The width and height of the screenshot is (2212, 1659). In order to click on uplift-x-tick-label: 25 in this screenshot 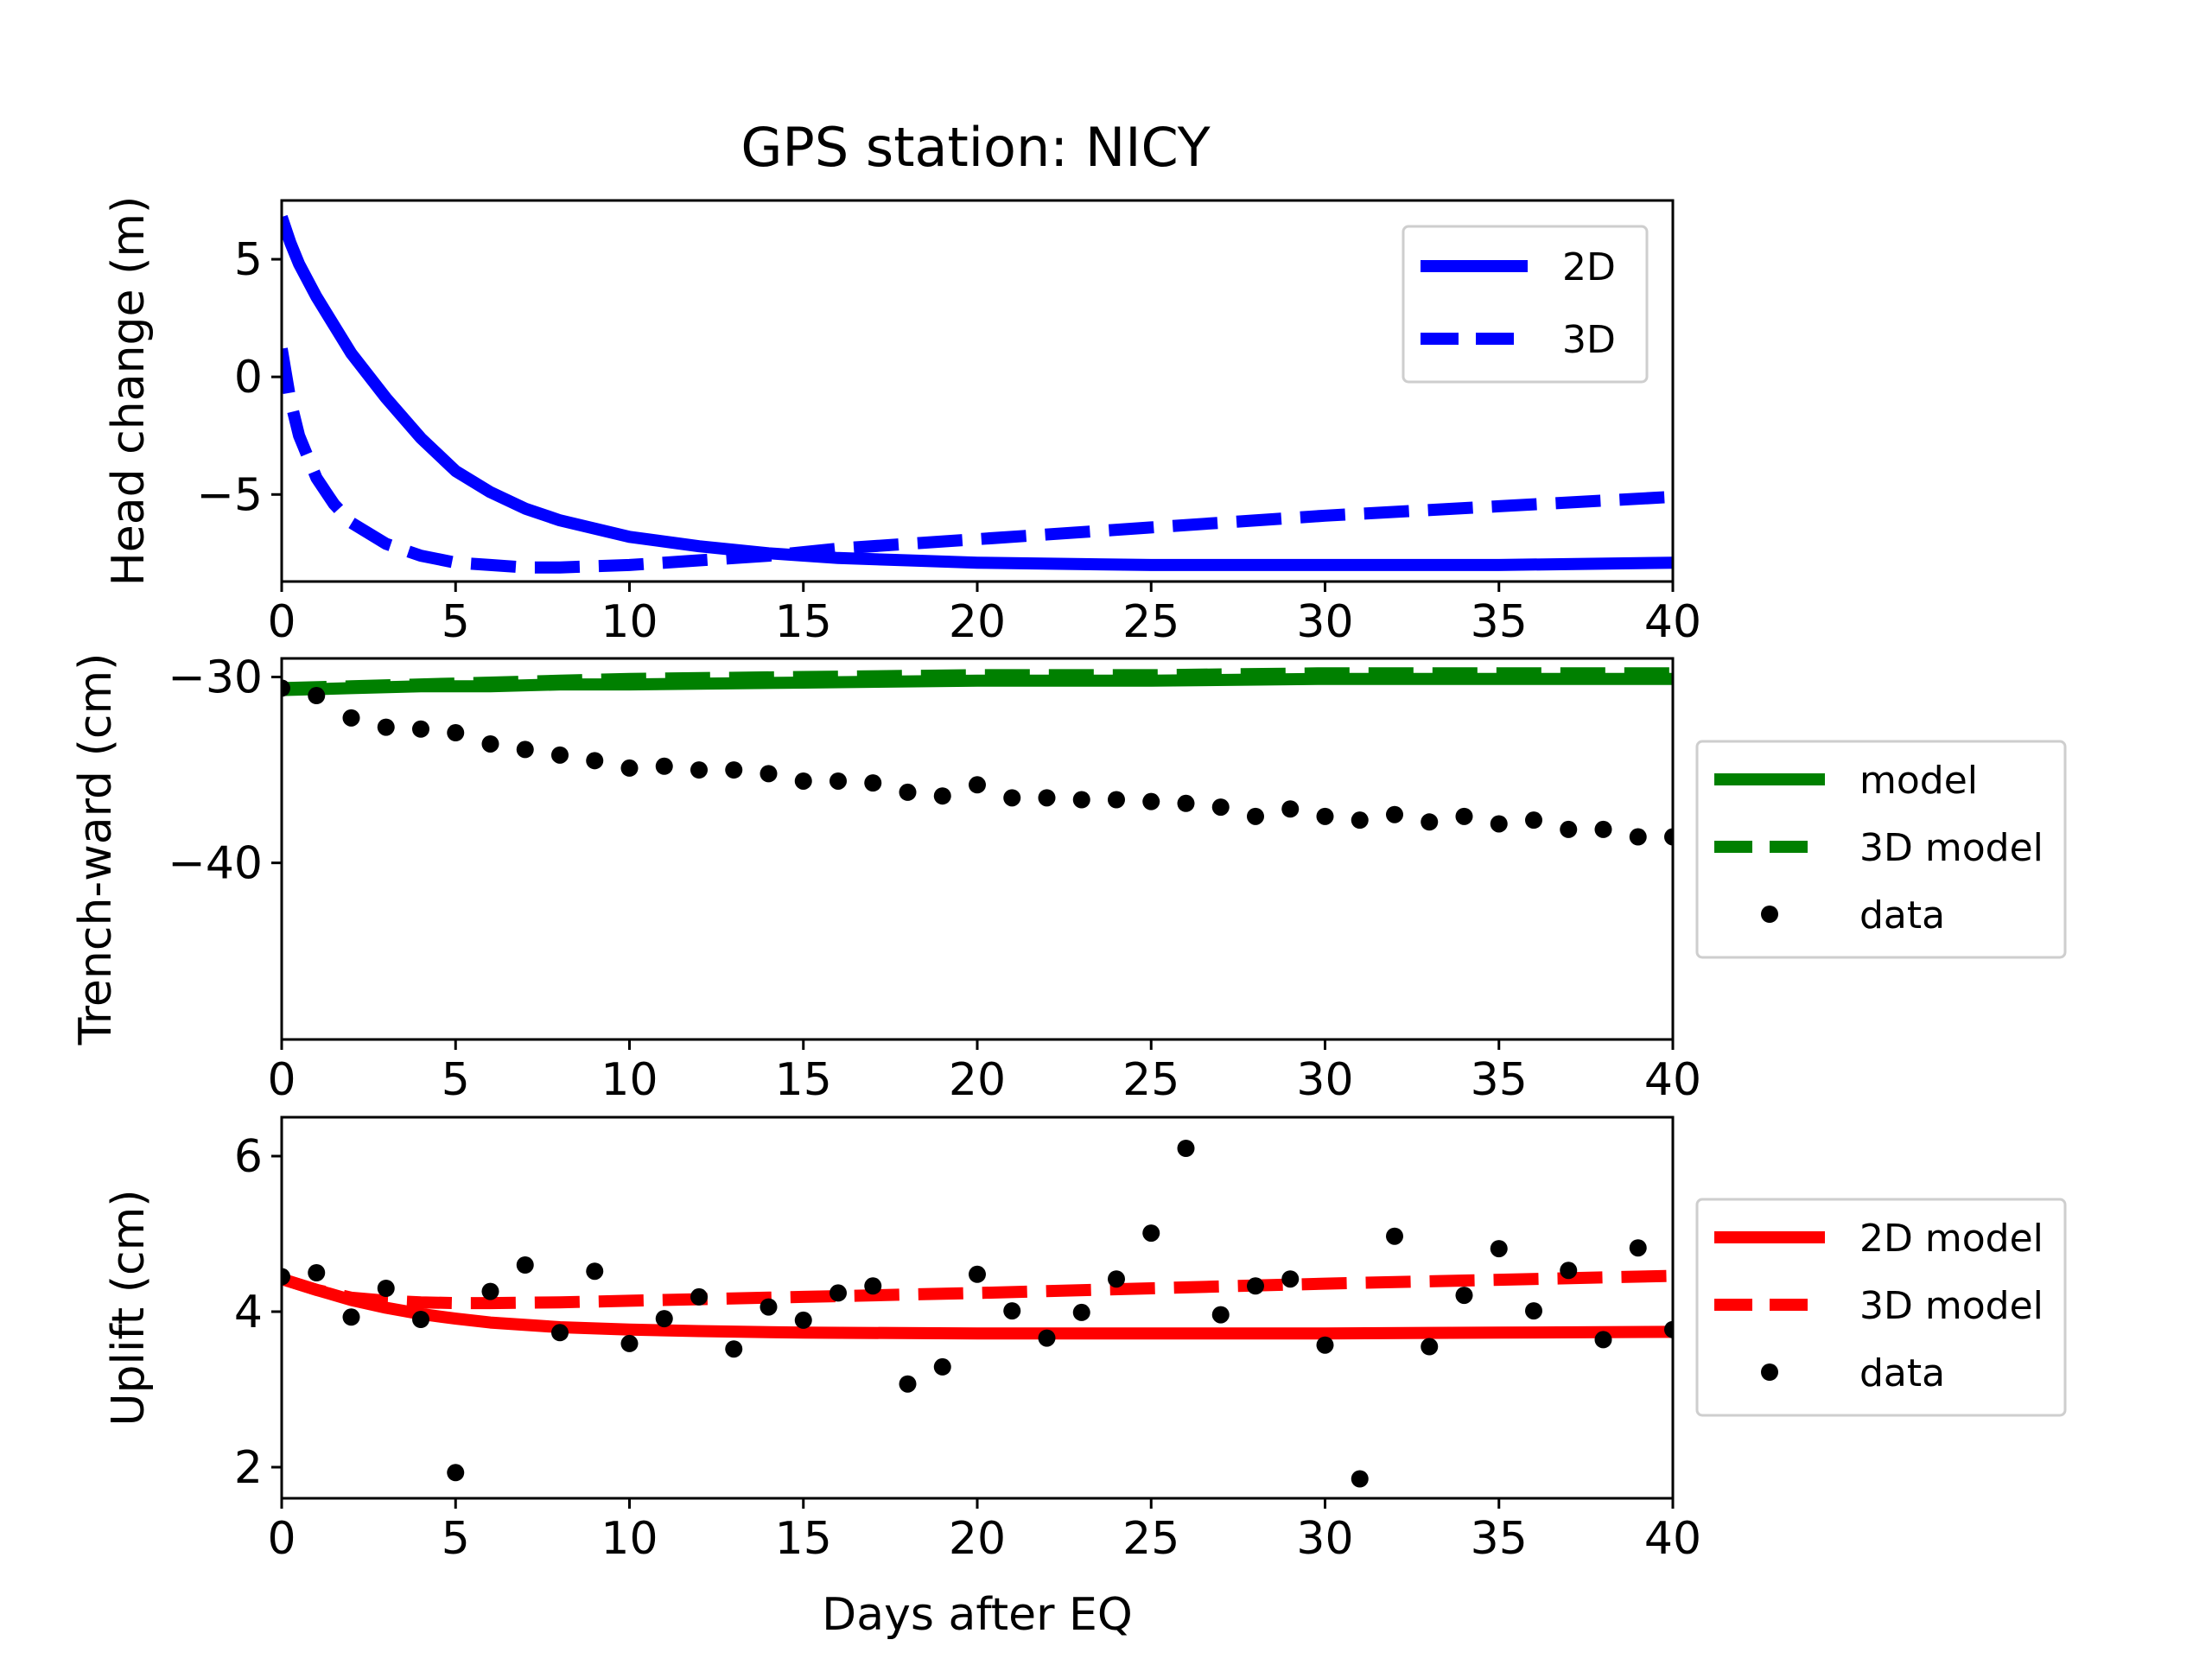, I will do `click(1150, 1539)`.